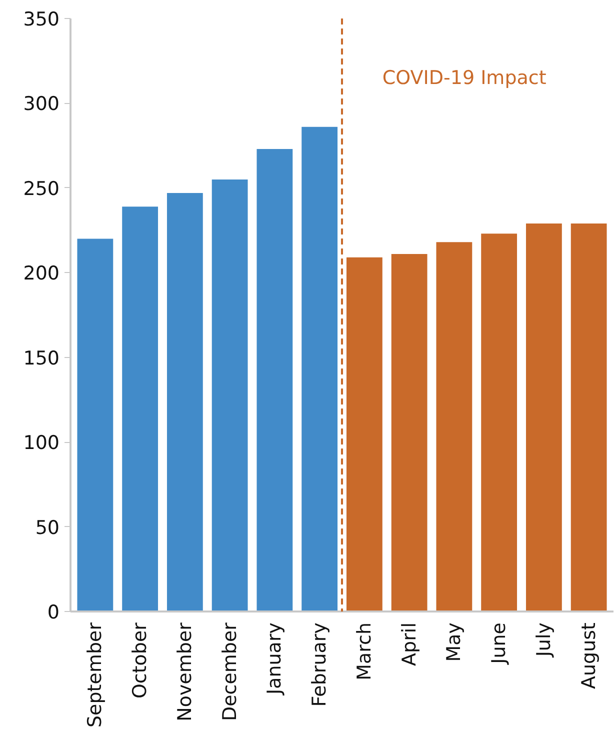  I want to click on x-tick-label: November, so click(185, 672).